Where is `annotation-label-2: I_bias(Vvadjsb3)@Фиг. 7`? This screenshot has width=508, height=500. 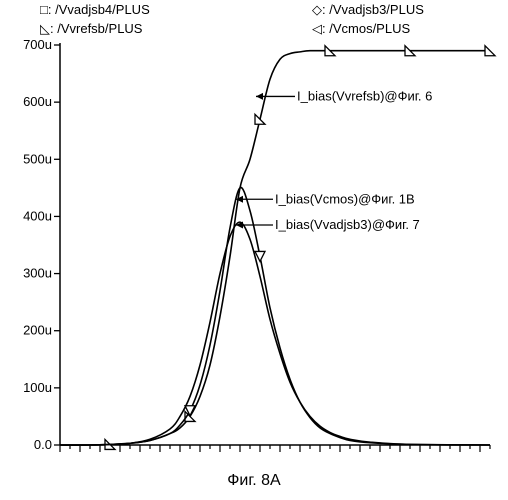 annotation-label-2: I_bias(Vvadjsb3)@Фиг. 7 is located at coordinates (347, 224).